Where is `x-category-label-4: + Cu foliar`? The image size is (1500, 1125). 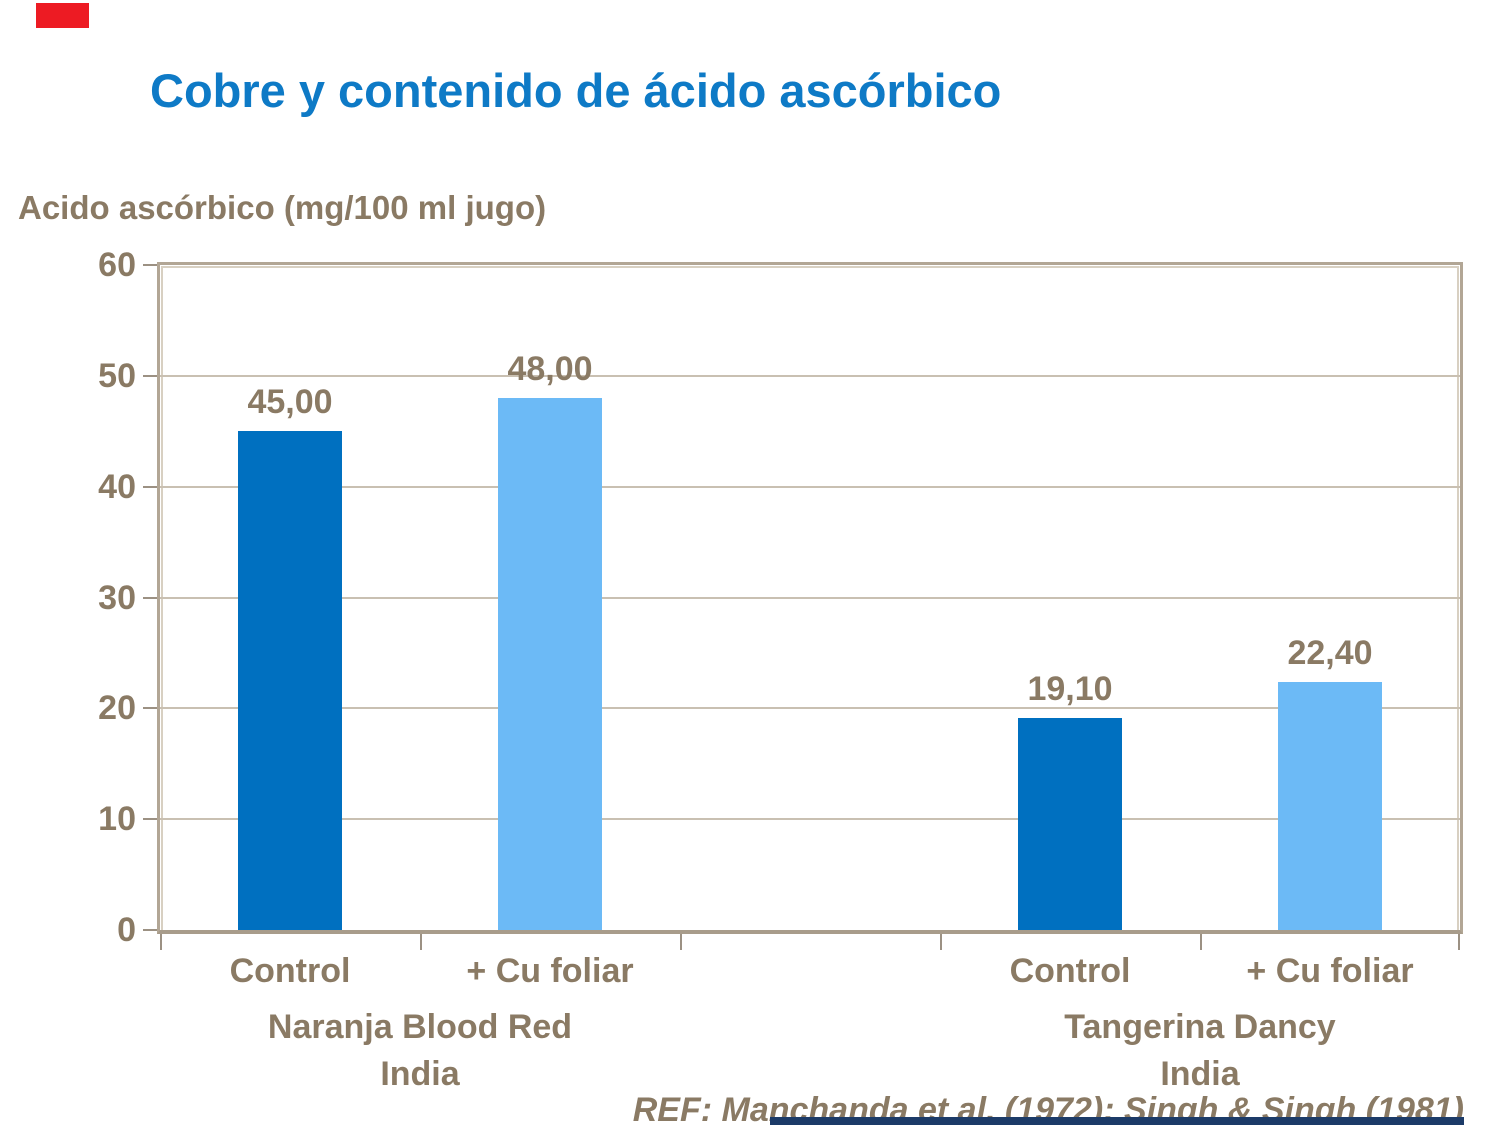
x-category-label-4: + Cu foliar is located at coordinates (1330, 971).